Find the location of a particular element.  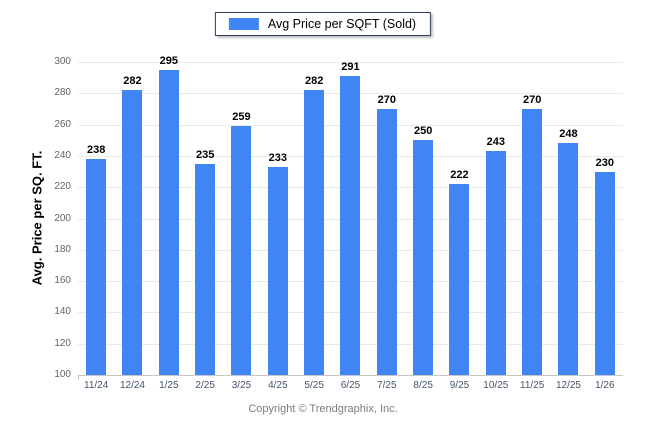

bar-value-label: 230 is located at coordinates (604, 162).